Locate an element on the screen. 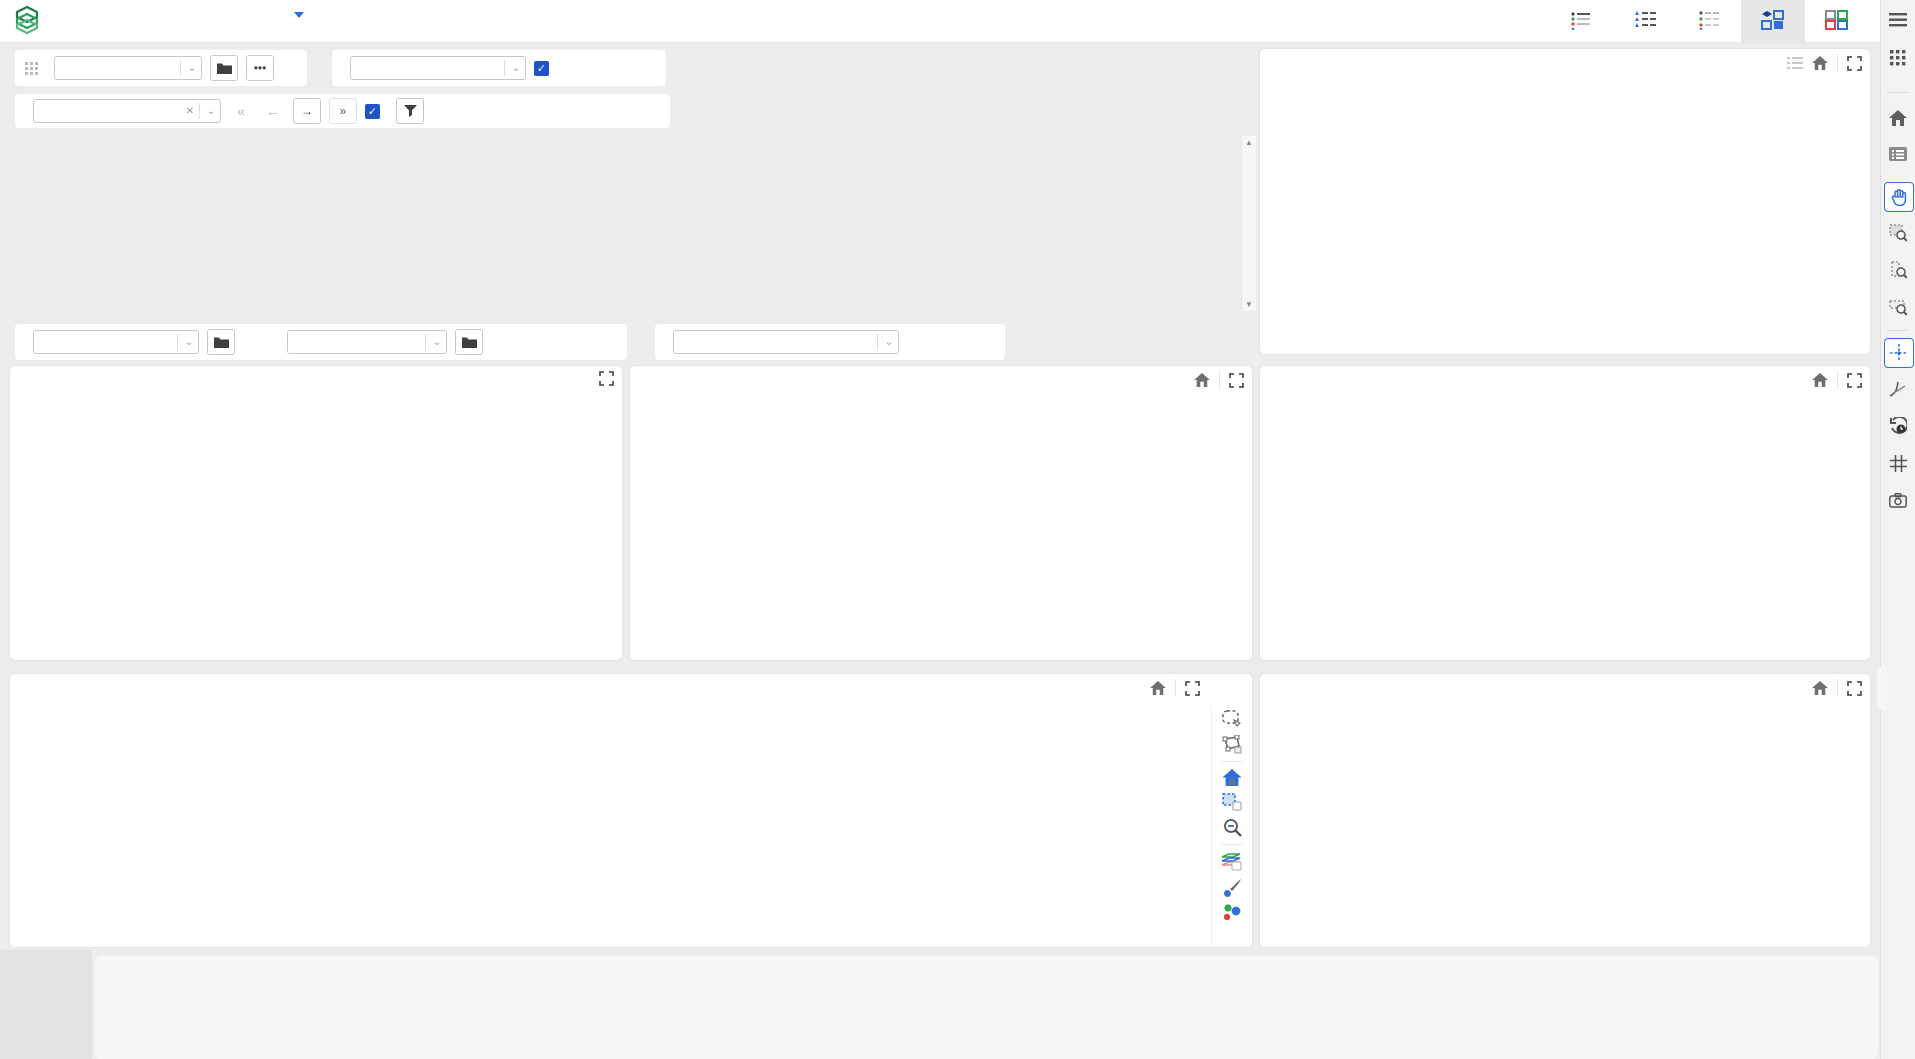 The height and width of the screenshot is (1059, 1915). view-switcher is located at coordinates (1709, 21).